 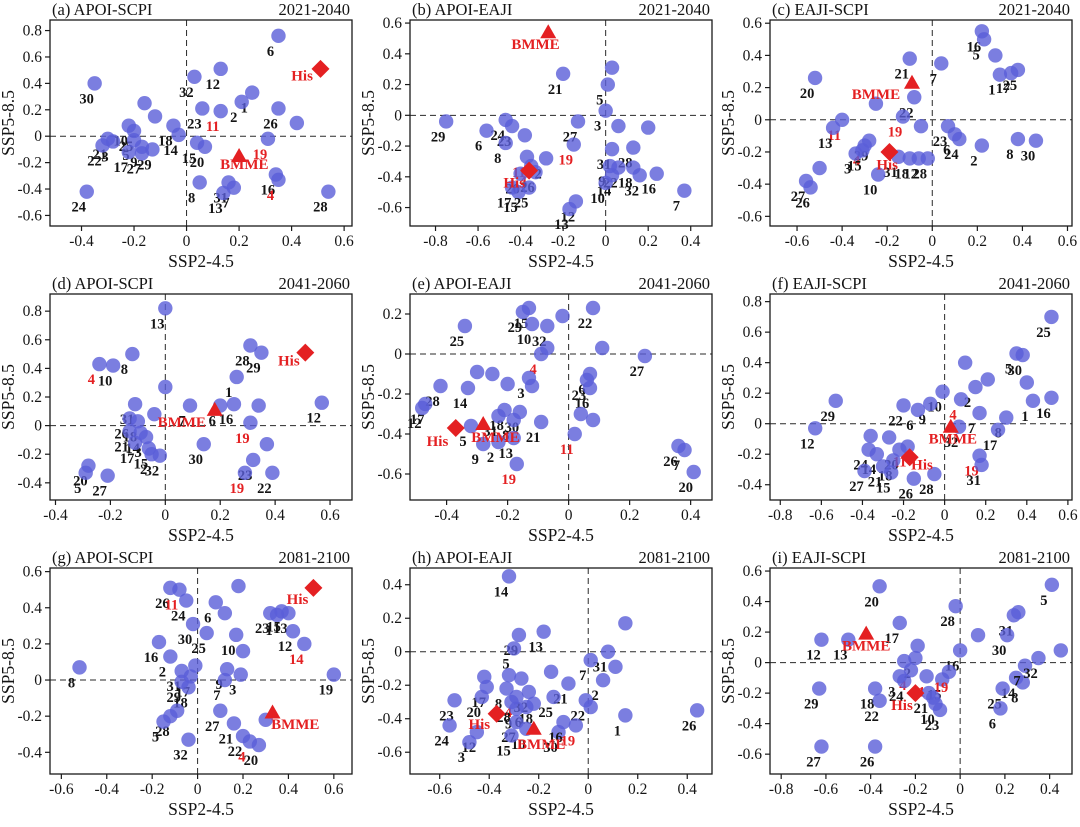 I want to click on model-label: 8, so click(x=71, y=683).